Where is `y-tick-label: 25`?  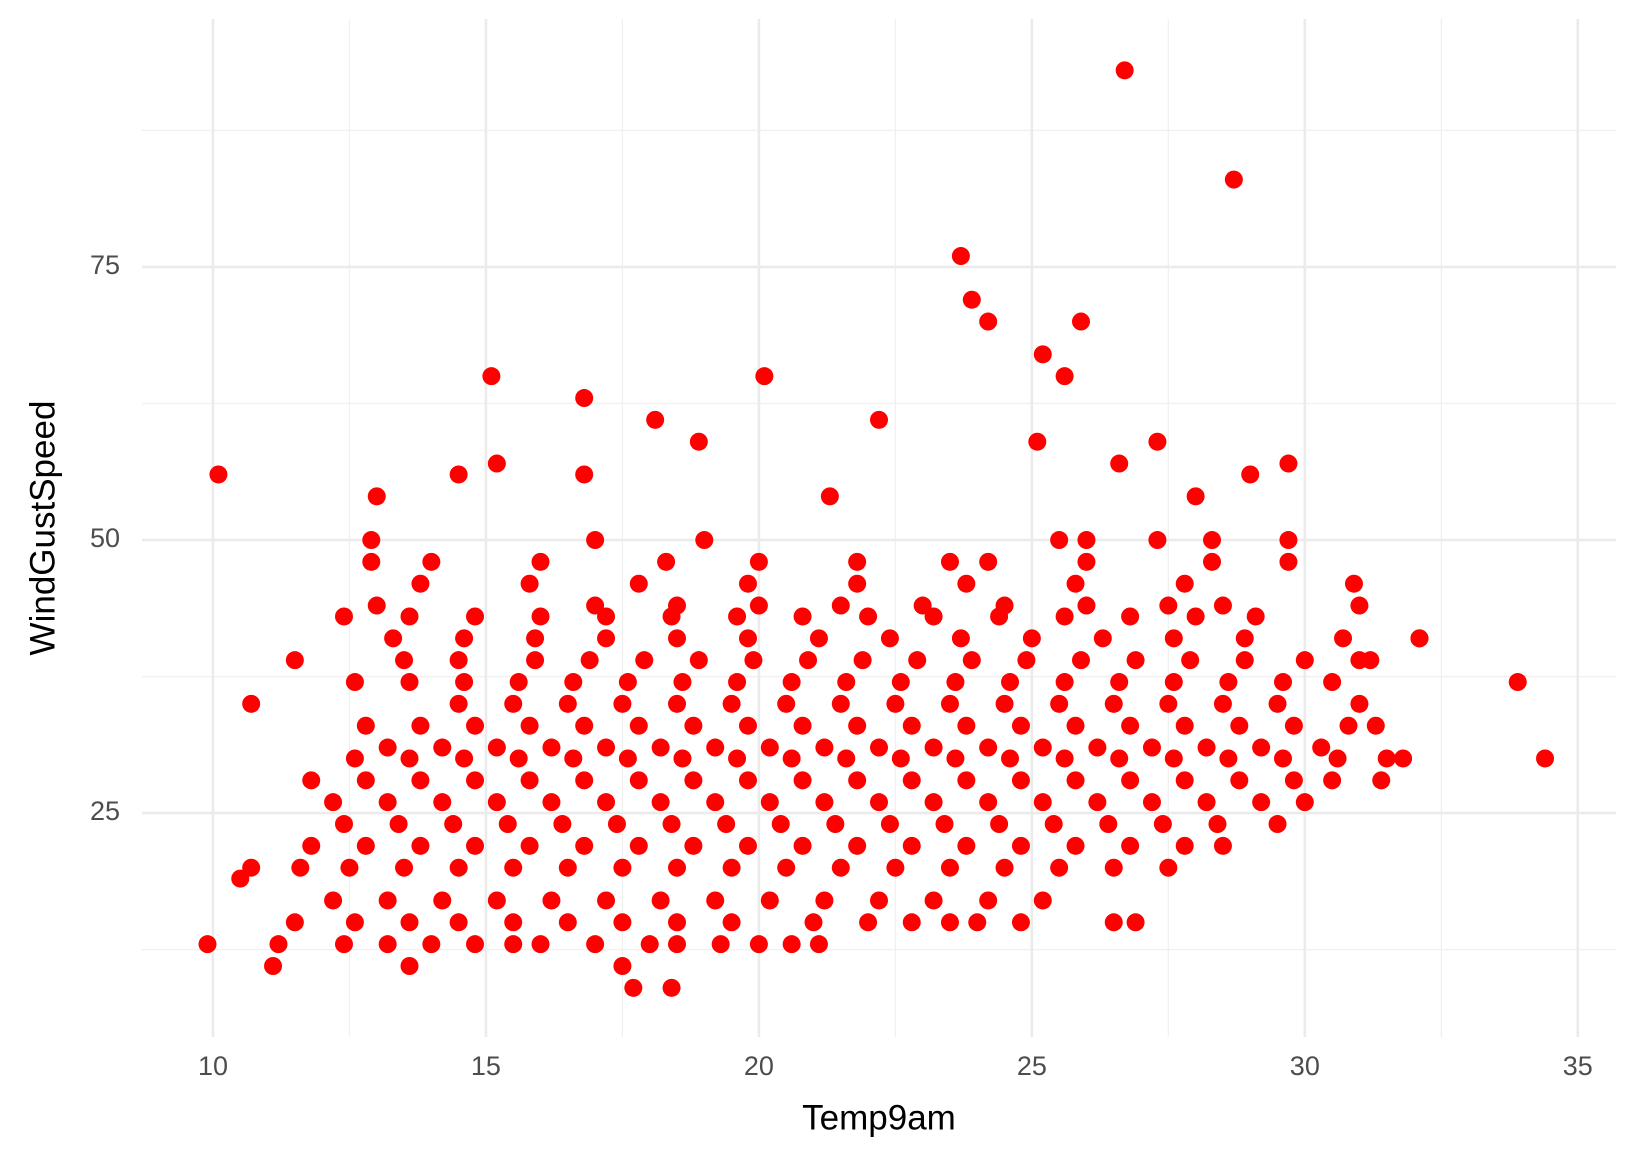
y-tick-label: 25 is located at coordinates (105, 811).